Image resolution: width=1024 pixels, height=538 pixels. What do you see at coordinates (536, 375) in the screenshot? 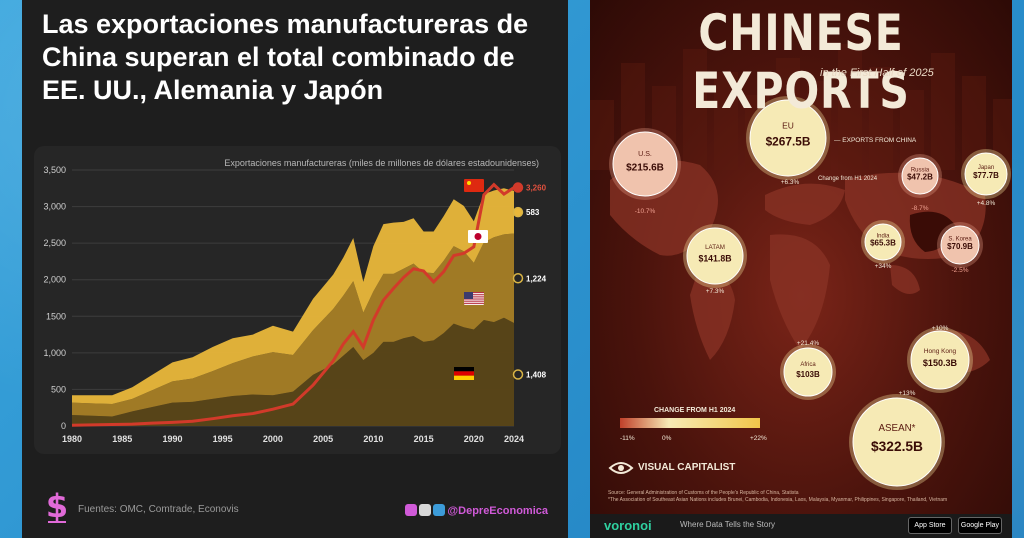
I see `end-value-label: 1,408` at bounding box center [536, 375].